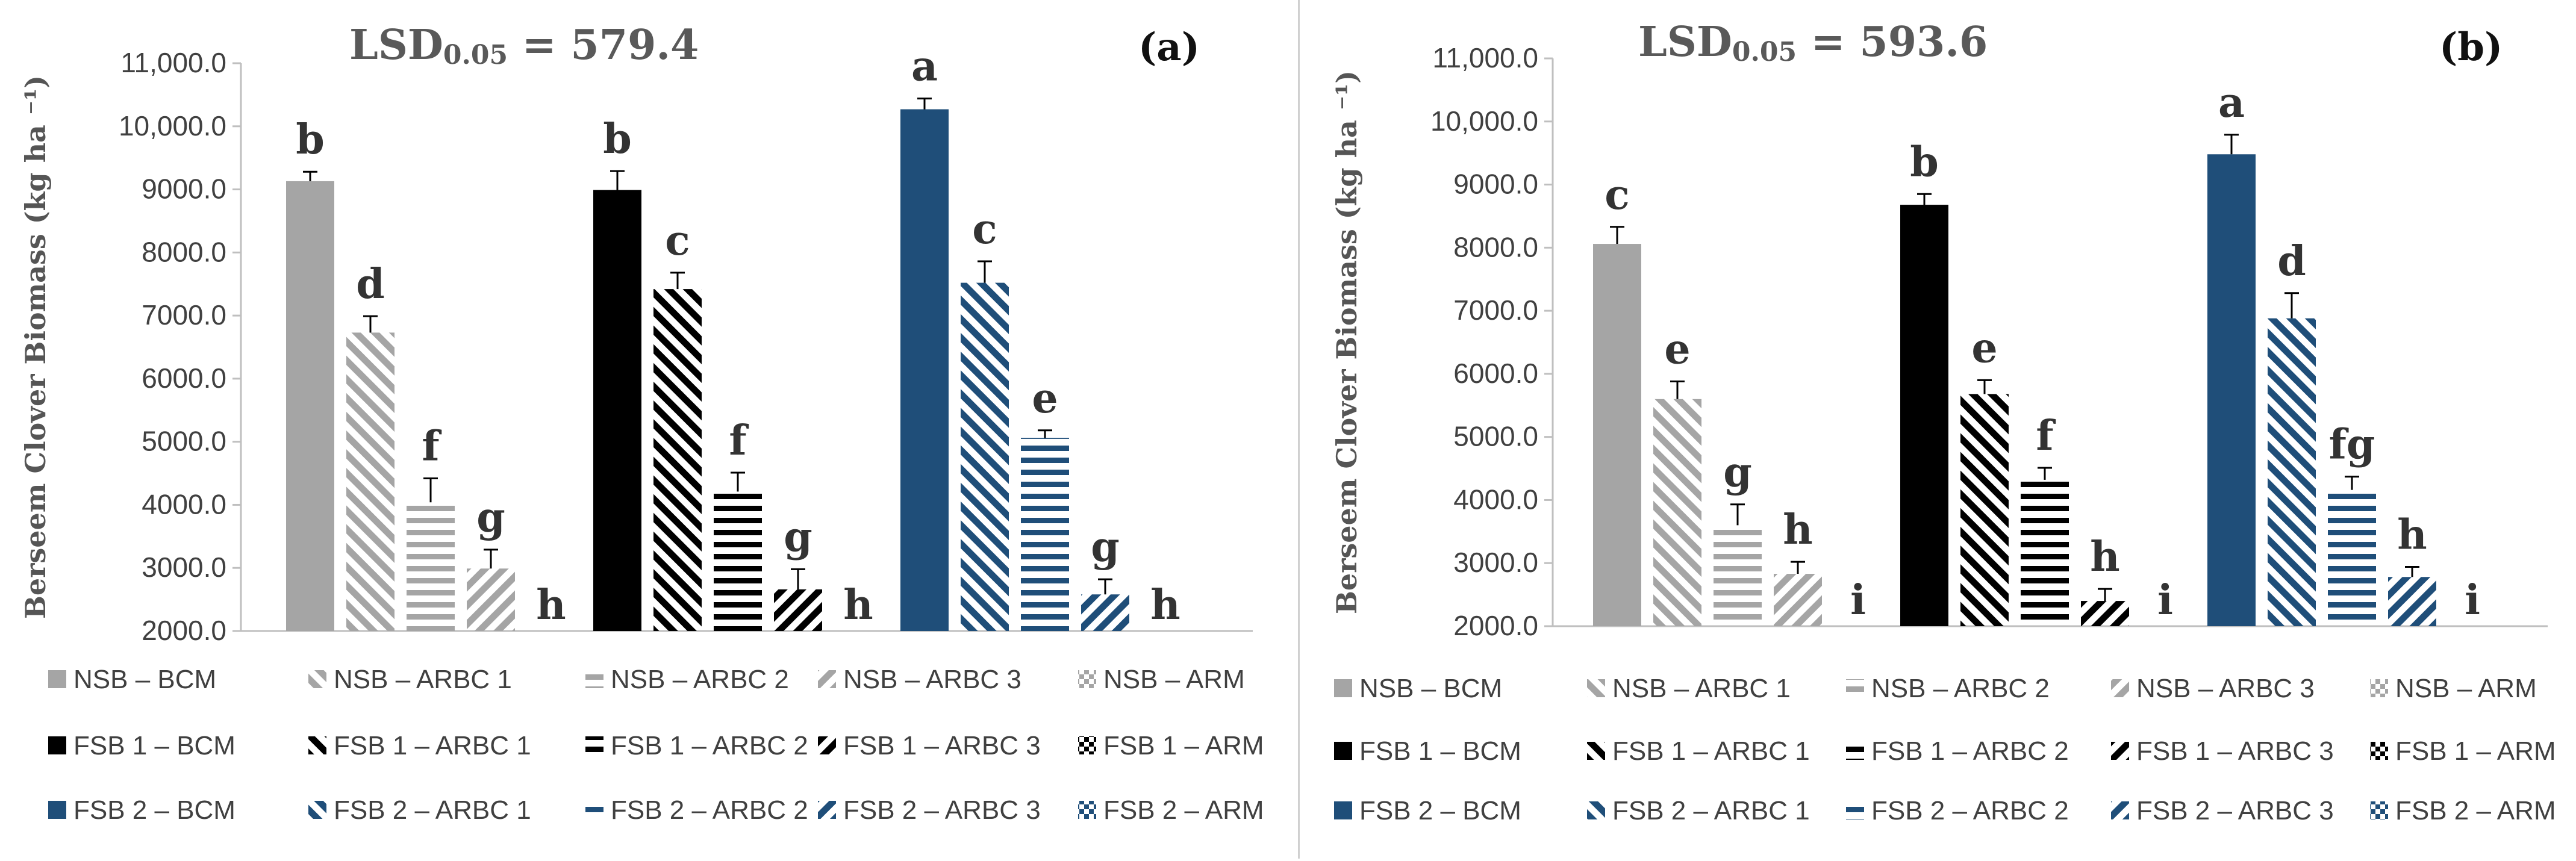  What do you see at coordinates (2291, 261) in the screenshot?
I see `significance-letter: d` at bounding box center [2291, 261].